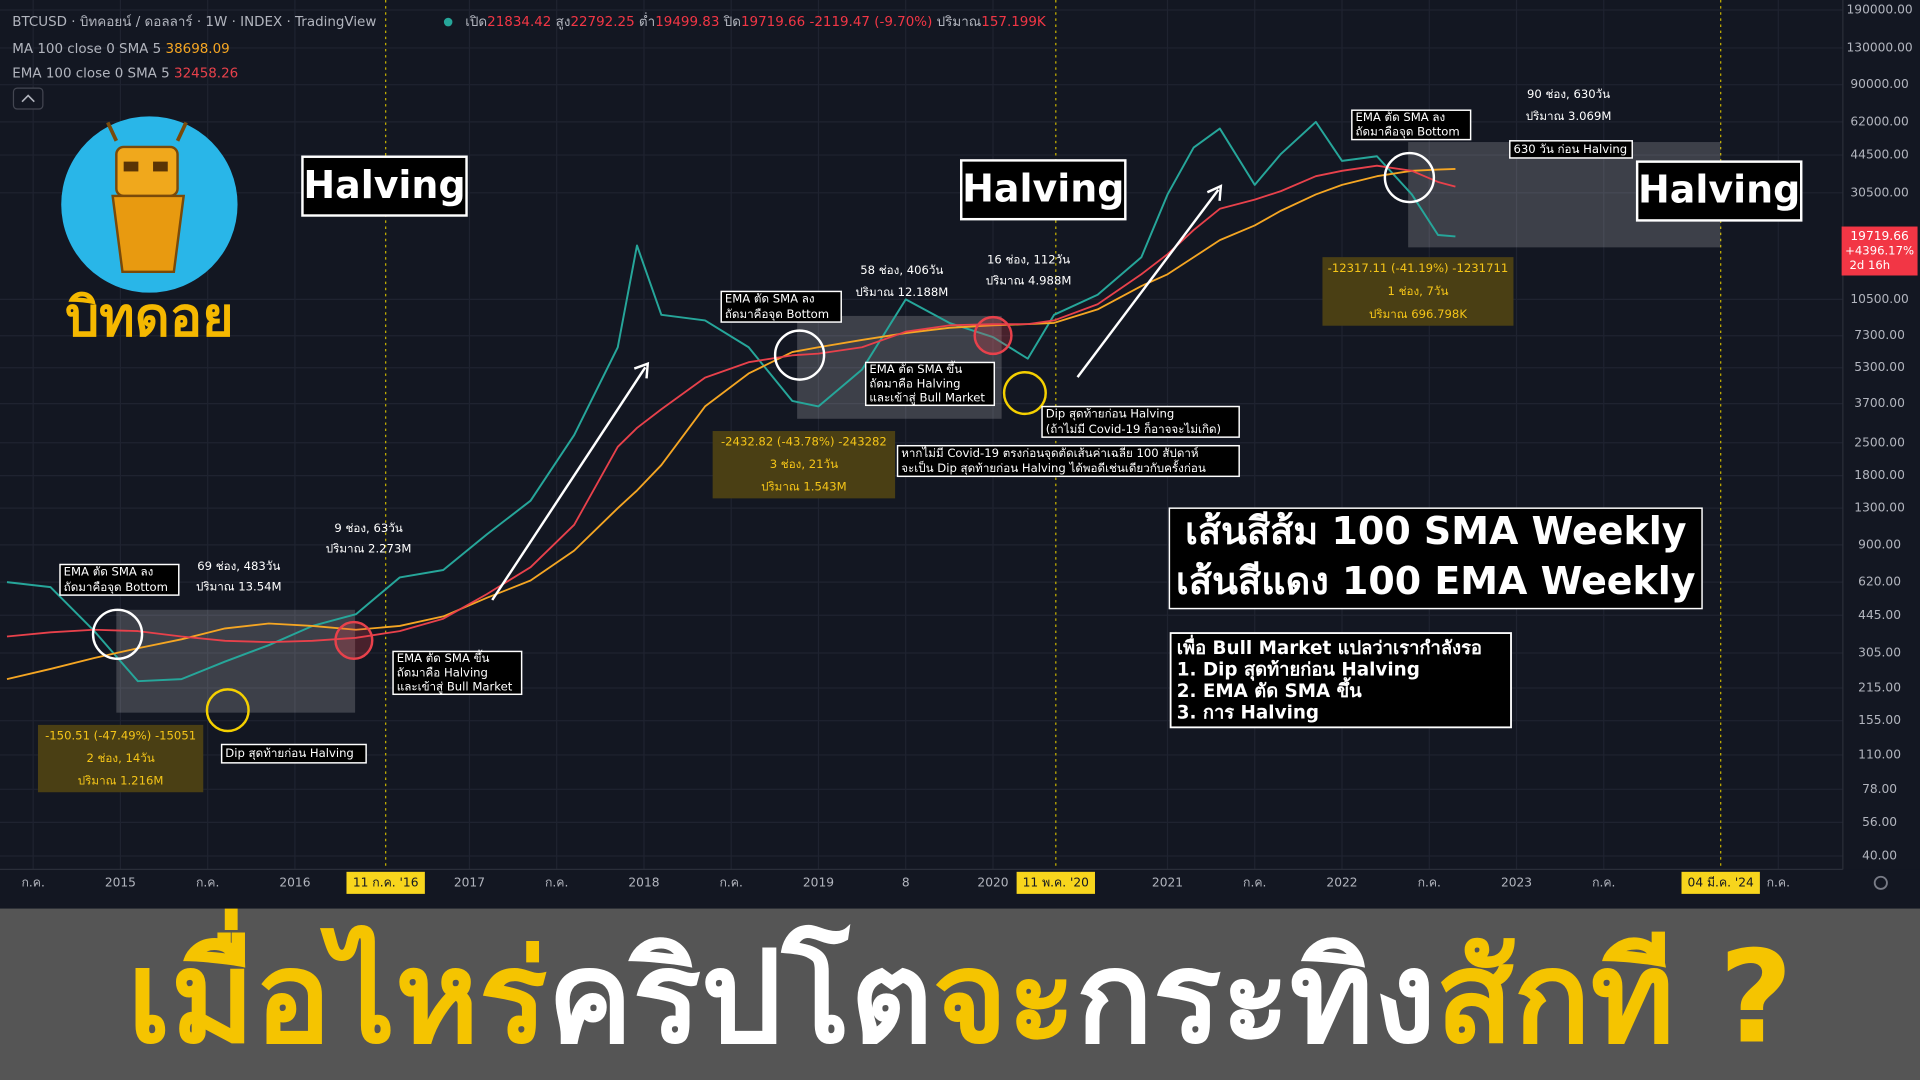 The width and height of the screenshot is (1920, 1080). What do you see at coordinates (1869, 265) in the screenshot?
I see `price-tag-countdown: 2d 16h` at bounding box center [1869, 265].